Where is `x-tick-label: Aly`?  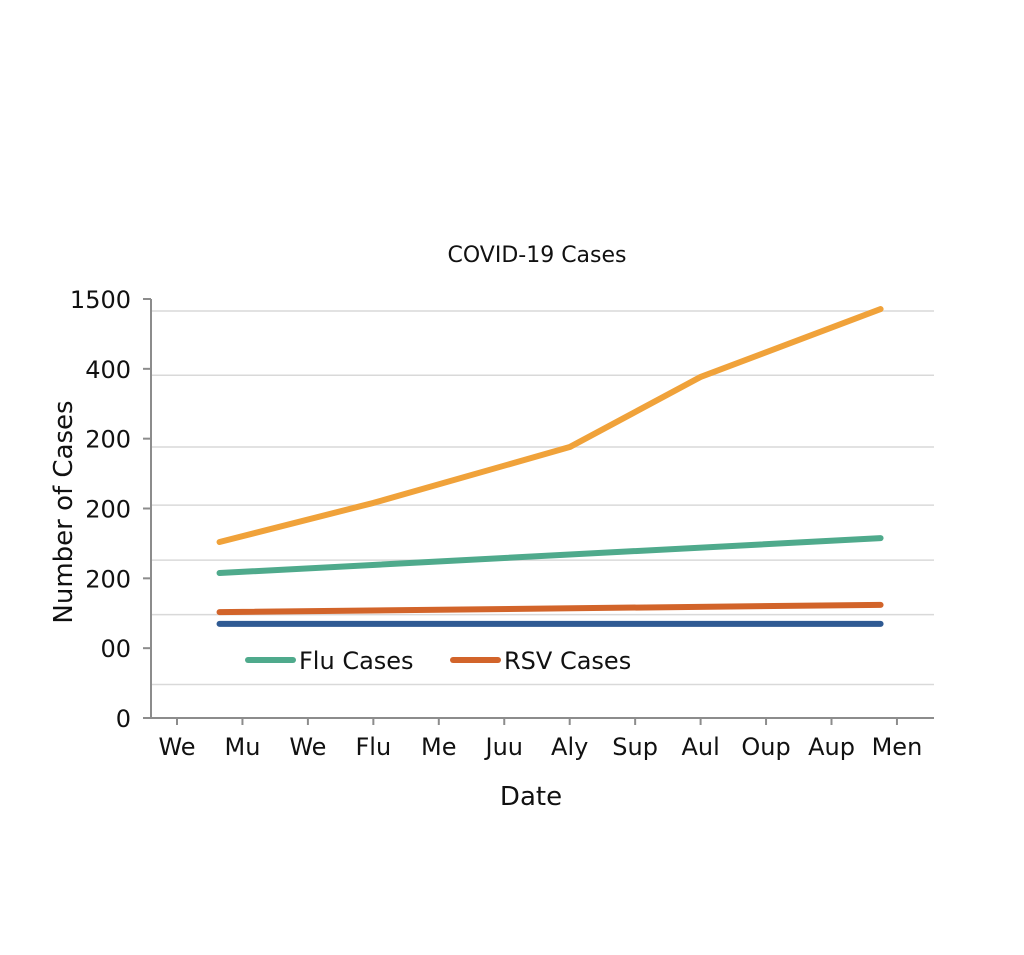 x-tick-label: Aly is located at coordinates (569, 747).